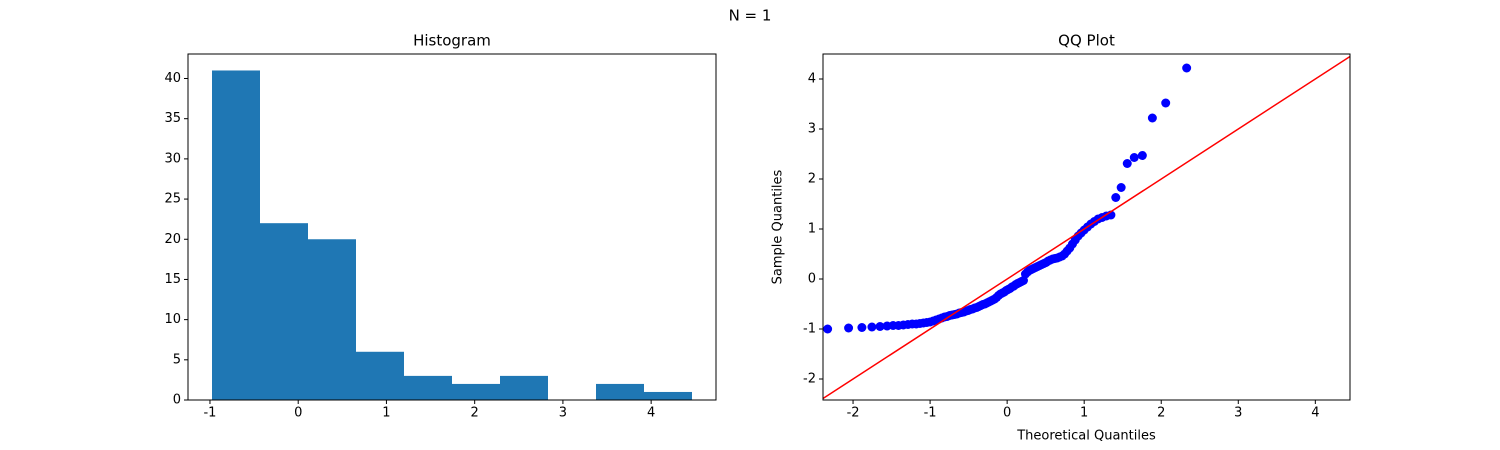 This screenshot has height=450, width=1500. Describe the element at coordinates (177, 359) in the screenshot. I see `y-tick-label: 5` at that location.